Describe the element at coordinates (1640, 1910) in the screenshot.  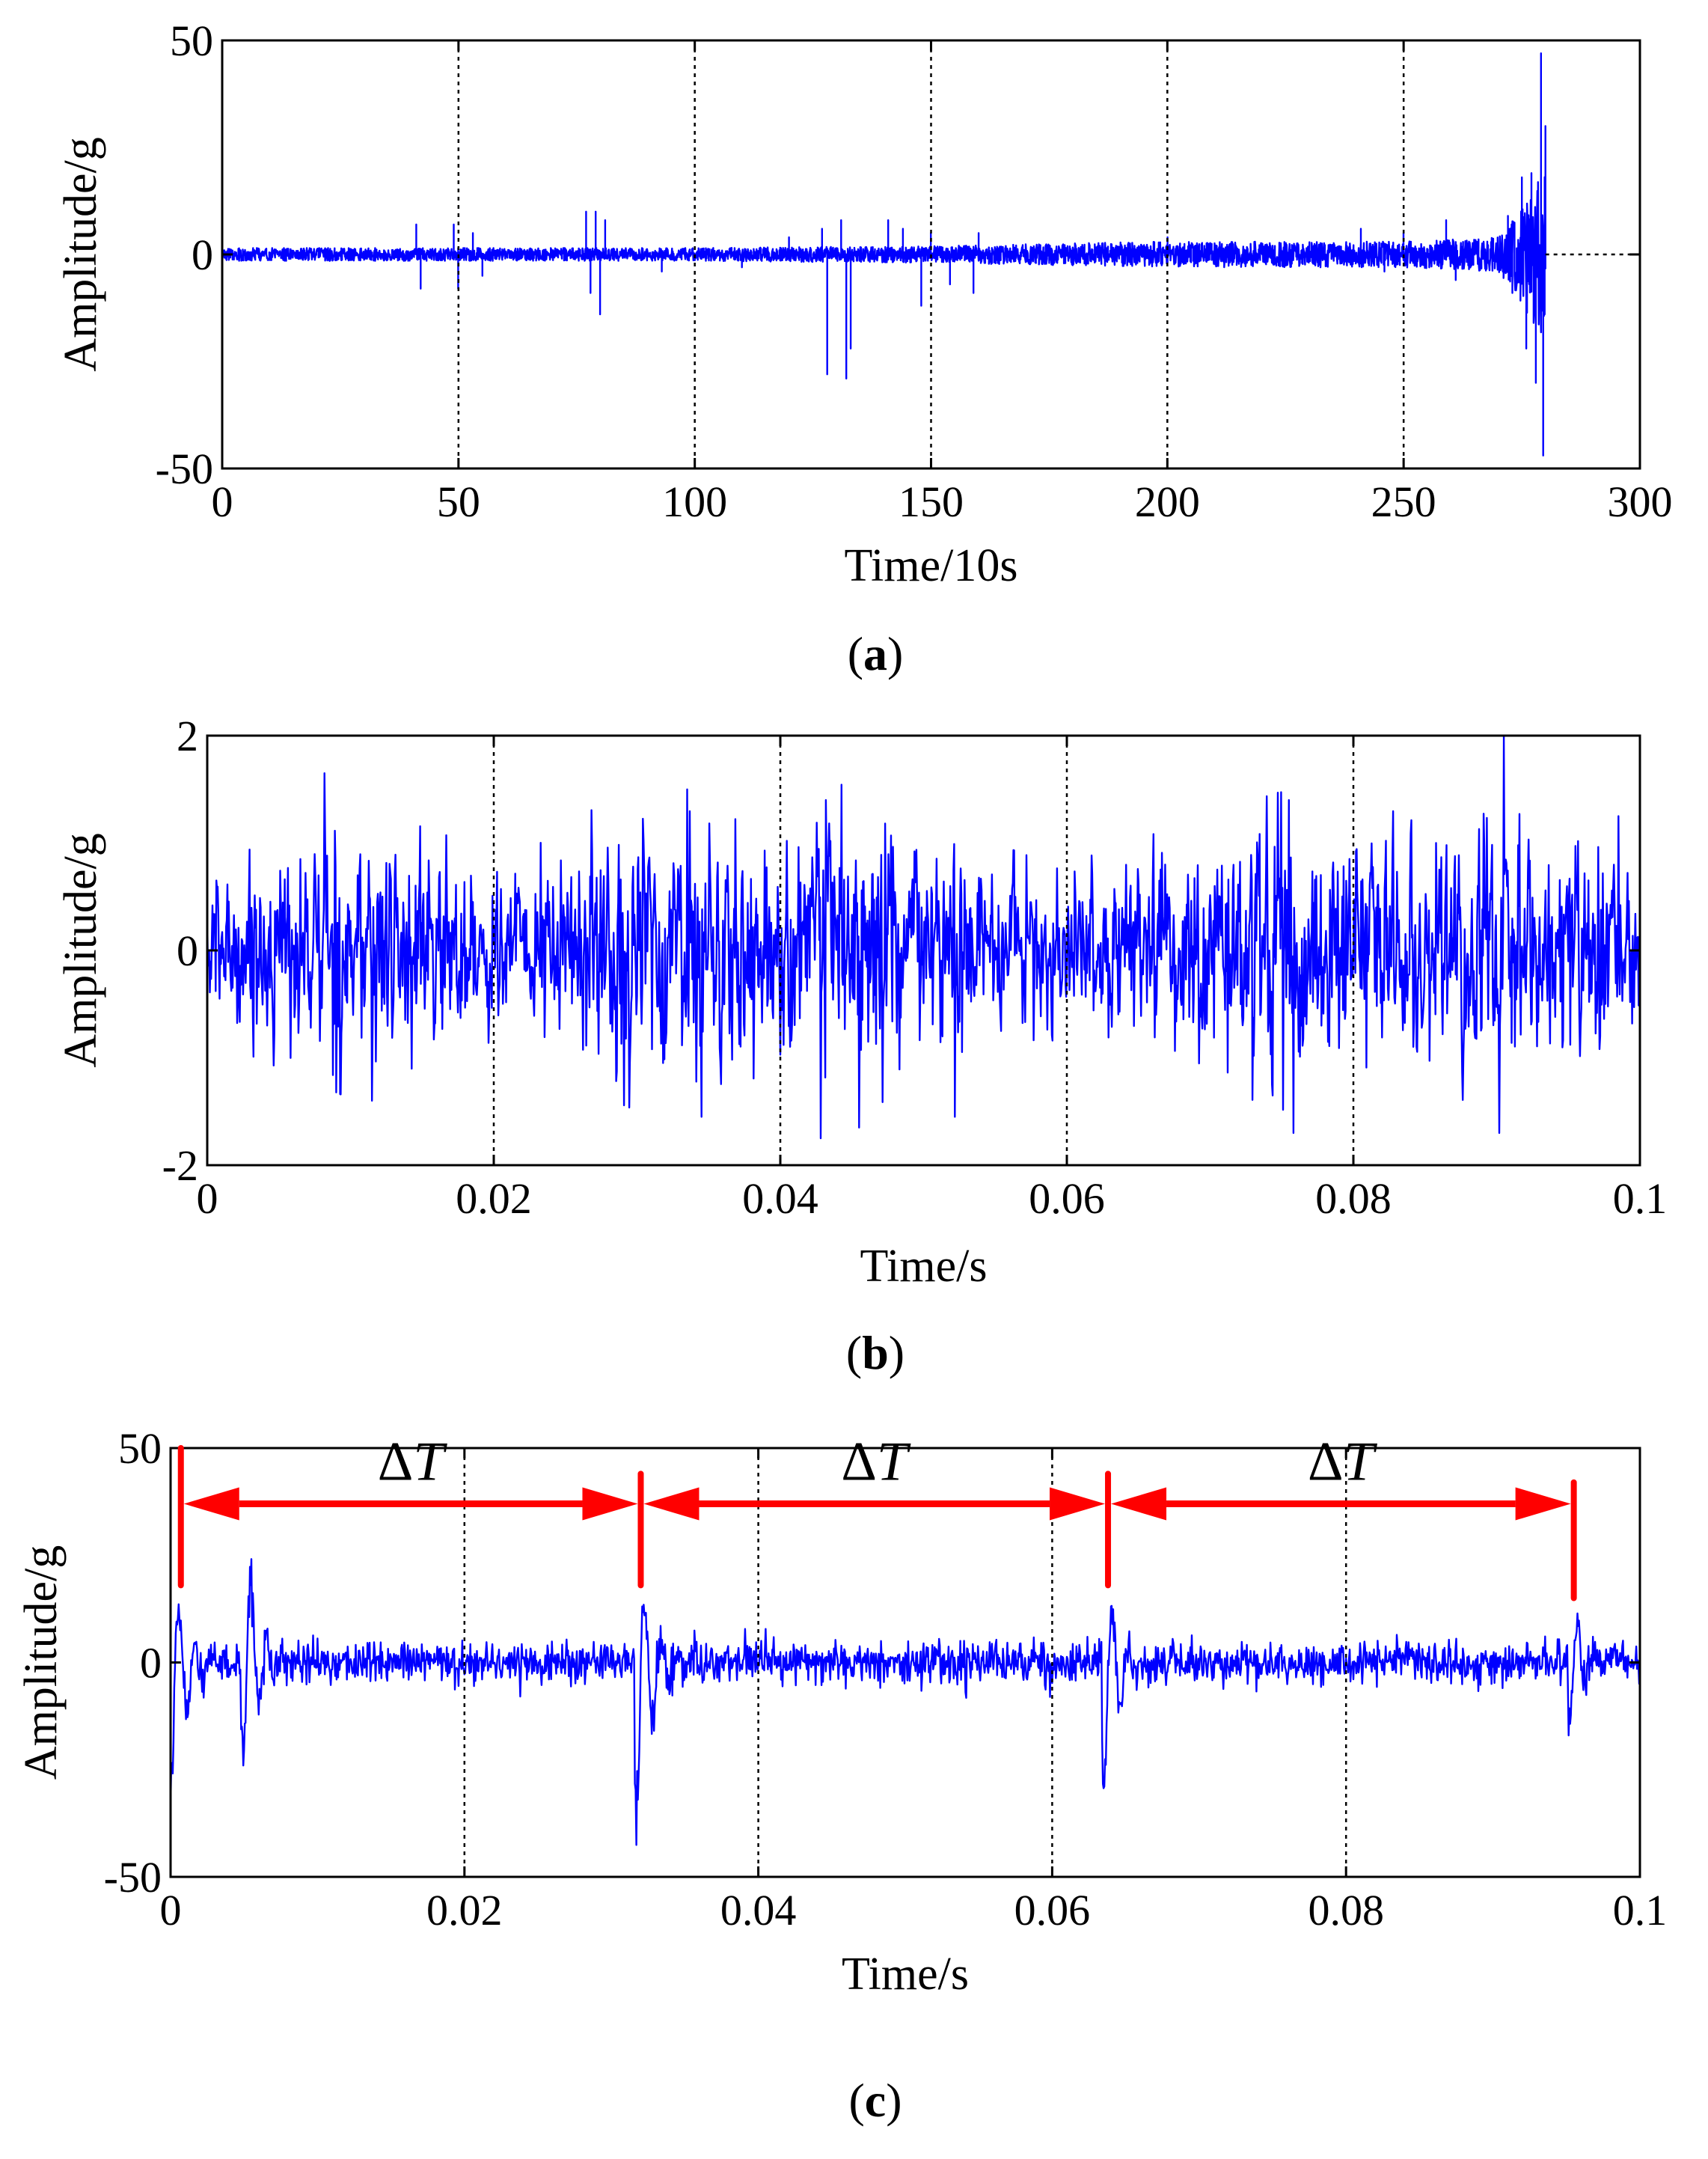
I see `x-tick-label-c-5: 0.1` at that location.